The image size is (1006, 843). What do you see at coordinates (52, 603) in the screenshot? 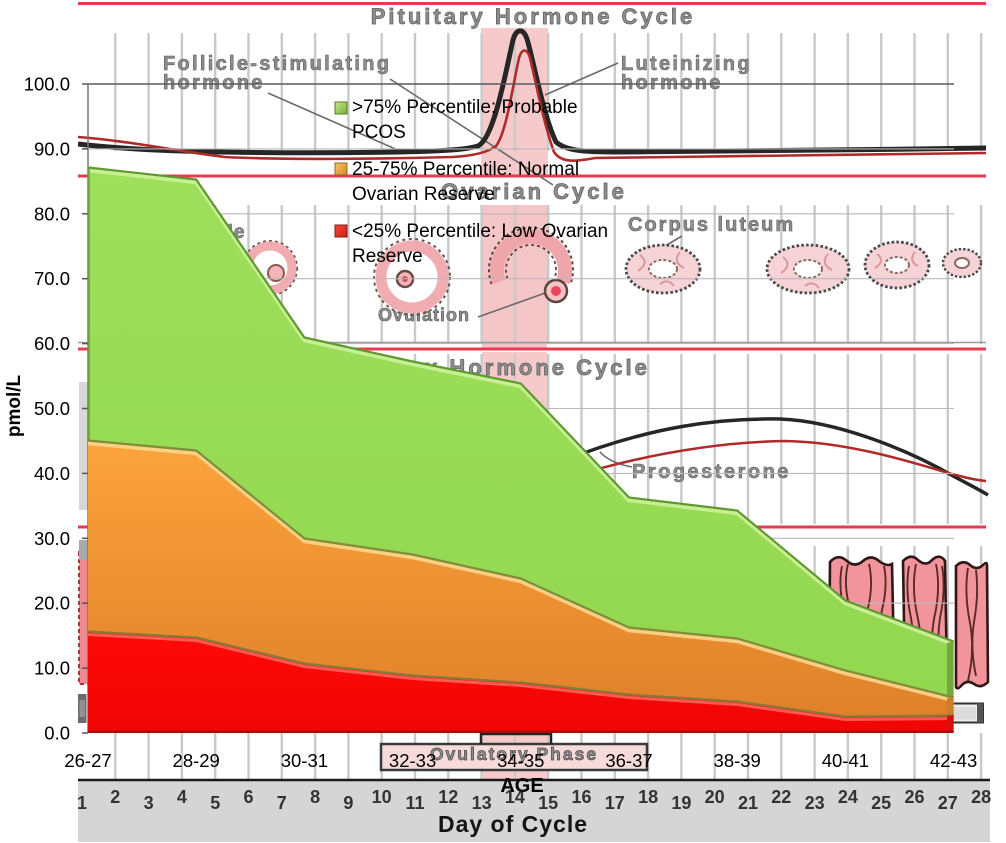
I see `svg-text: 20.0` at bounding box center [52, 603].